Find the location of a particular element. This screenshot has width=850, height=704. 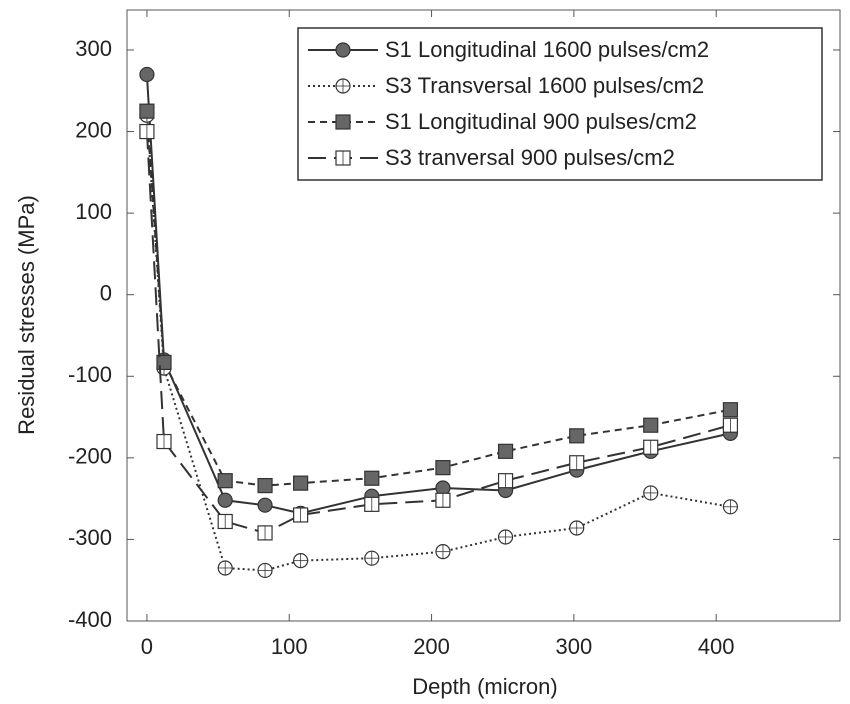

y-tick-label: -100 is located at coordinates (90, 374).